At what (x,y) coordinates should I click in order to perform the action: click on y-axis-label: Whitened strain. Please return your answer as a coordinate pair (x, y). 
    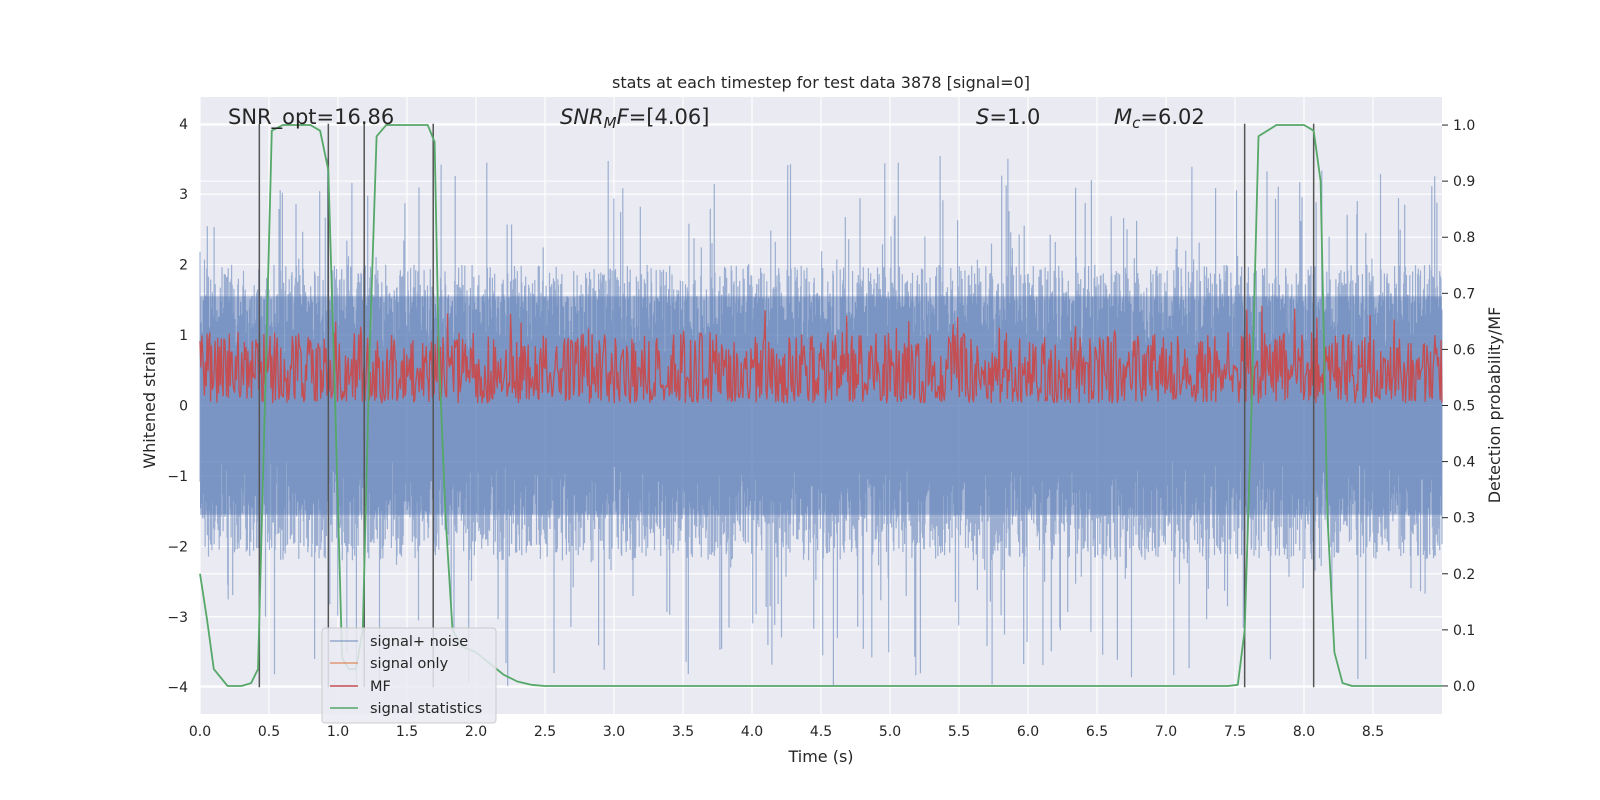
    Looking at the image, I should click on (149, 404).